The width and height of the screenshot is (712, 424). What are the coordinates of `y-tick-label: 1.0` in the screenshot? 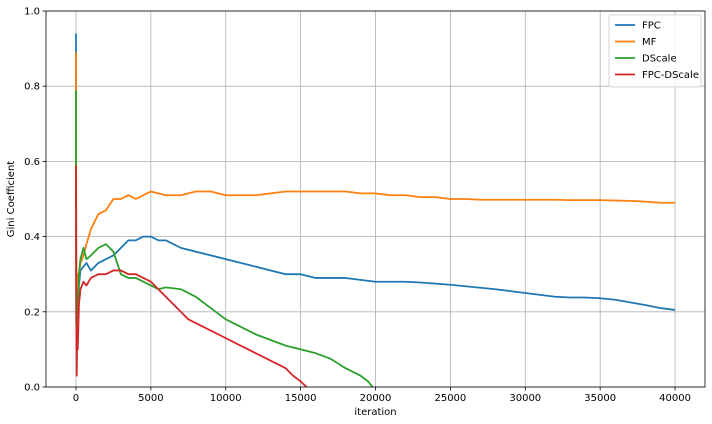 It's located at (32, 12).